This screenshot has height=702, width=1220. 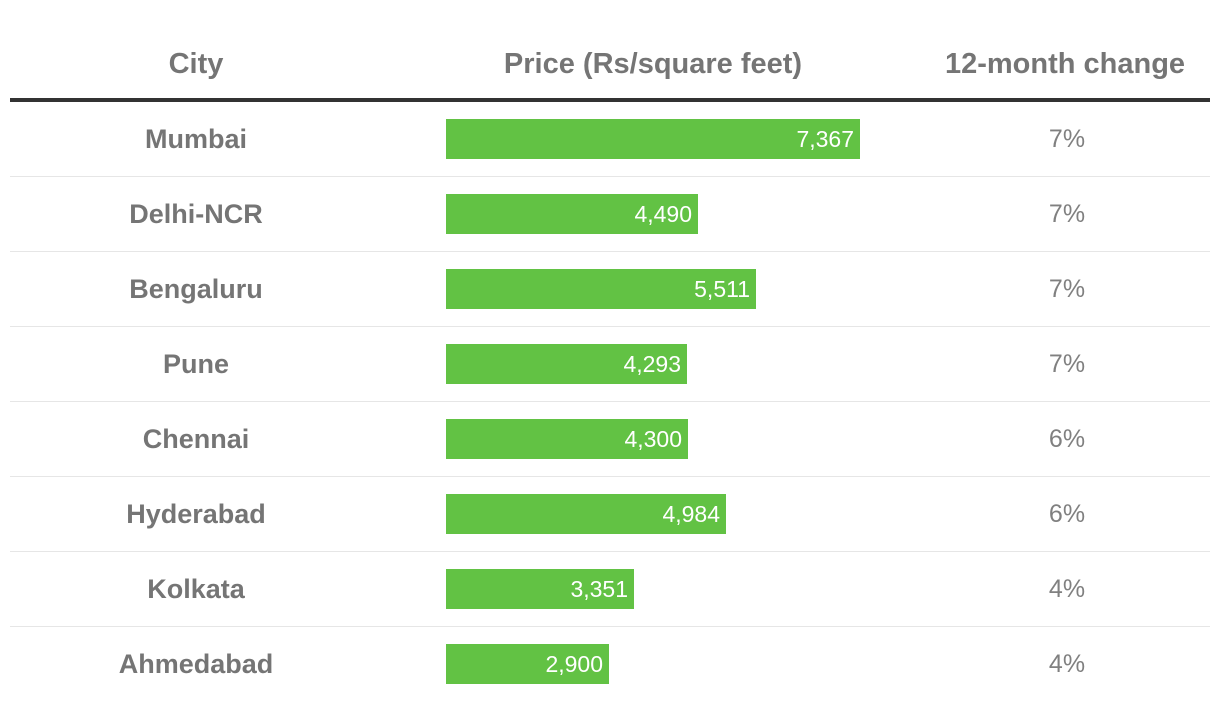 I want to click on price-bar: 4,490, so click(x=572, y=214).